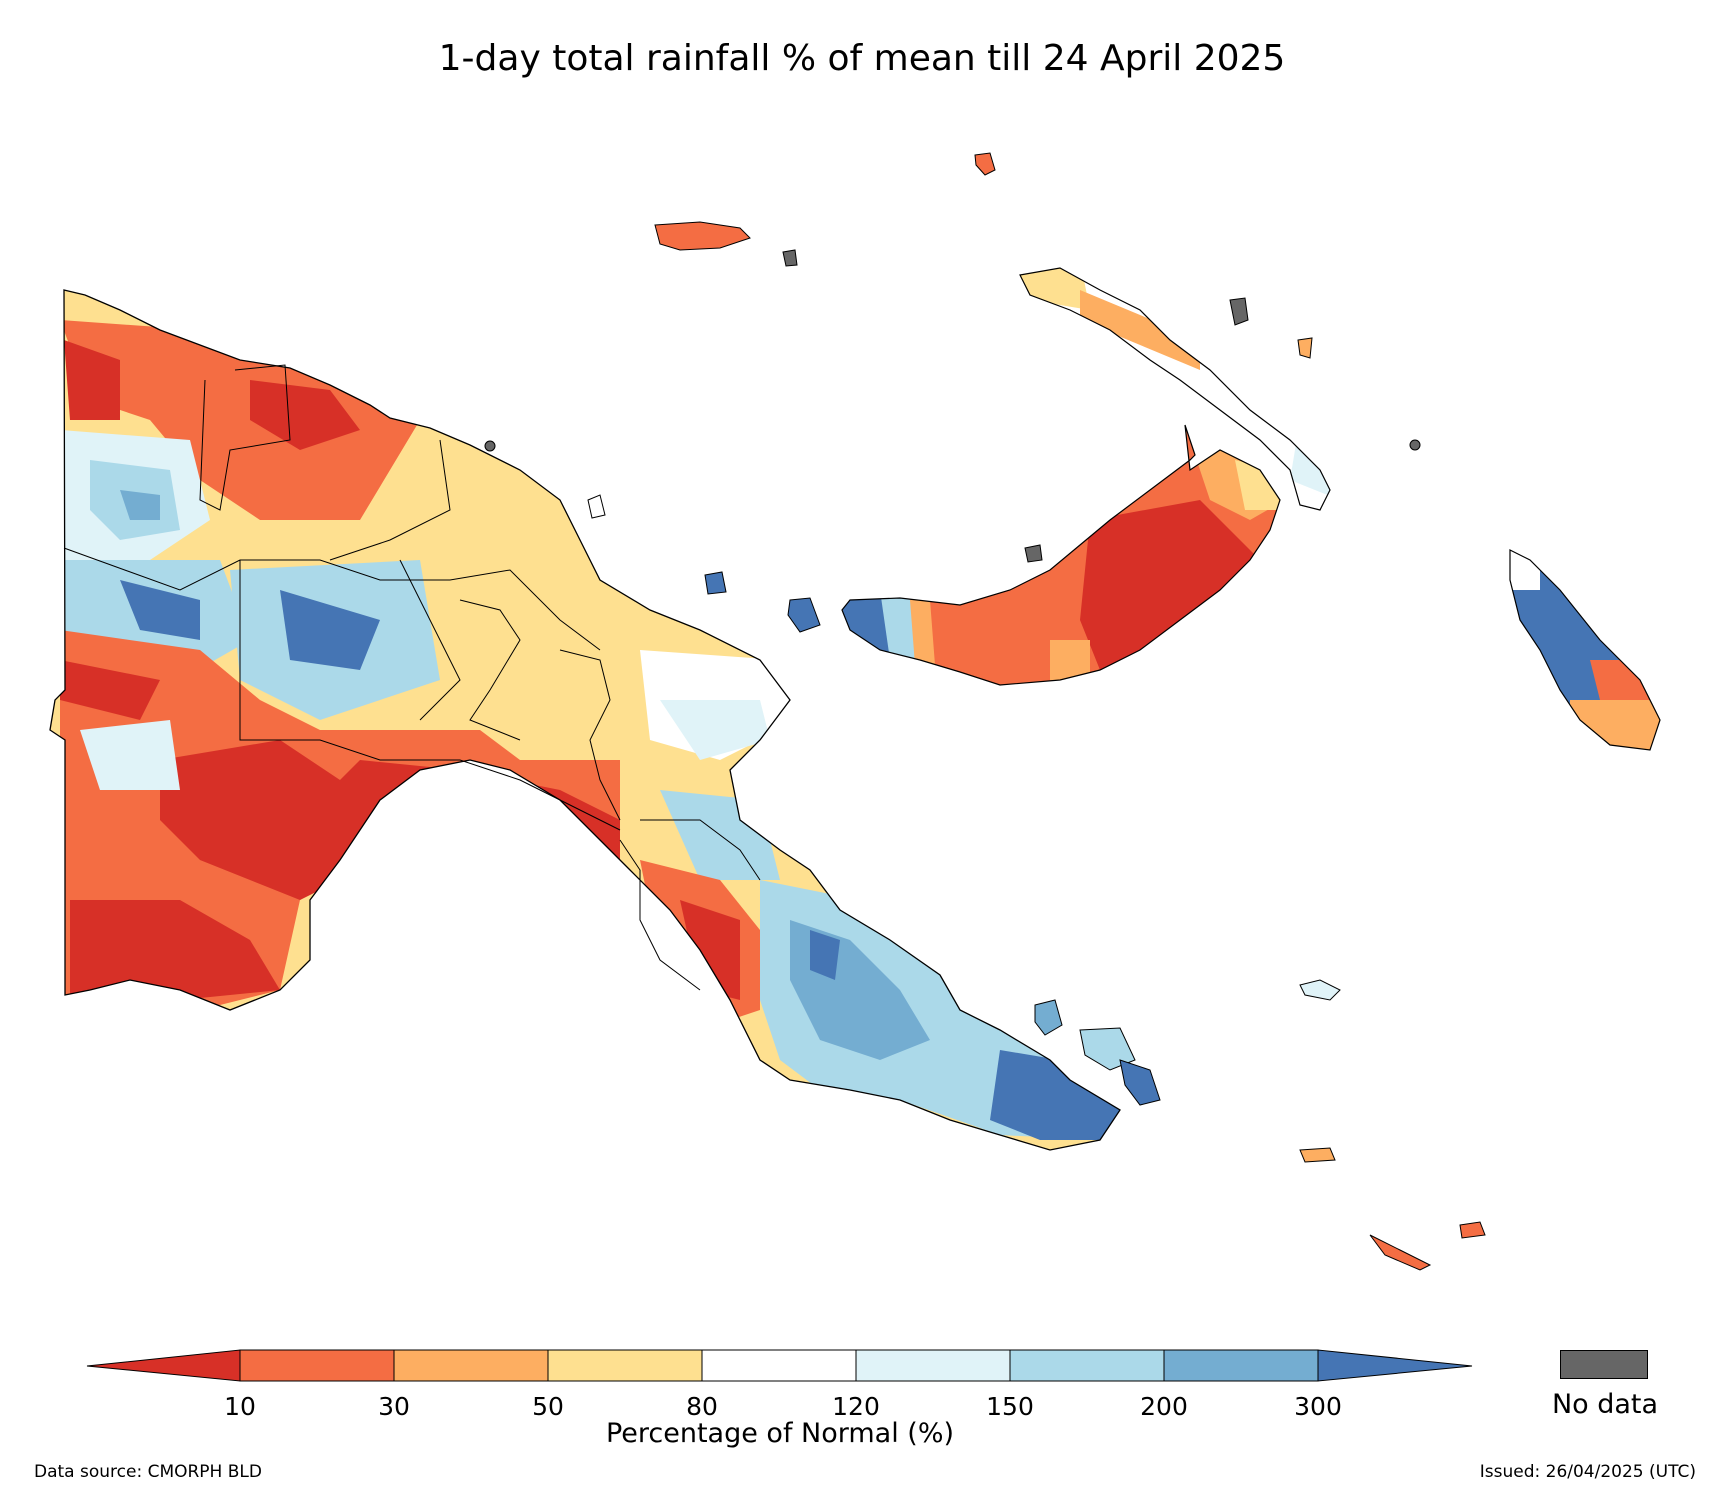  Describe the element at coordinates (163, 1365) in the screenshot. I see `colorbar-extend-low` at that location.